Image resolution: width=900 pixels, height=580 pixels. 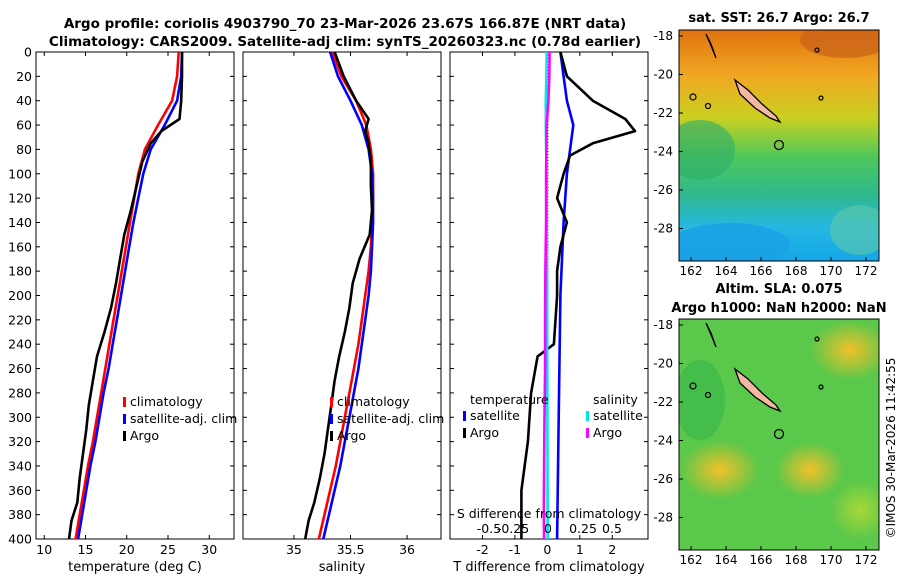 I want to click on sla-map-title: Altim. SLA: 0.075, so click(x=779, y=289).